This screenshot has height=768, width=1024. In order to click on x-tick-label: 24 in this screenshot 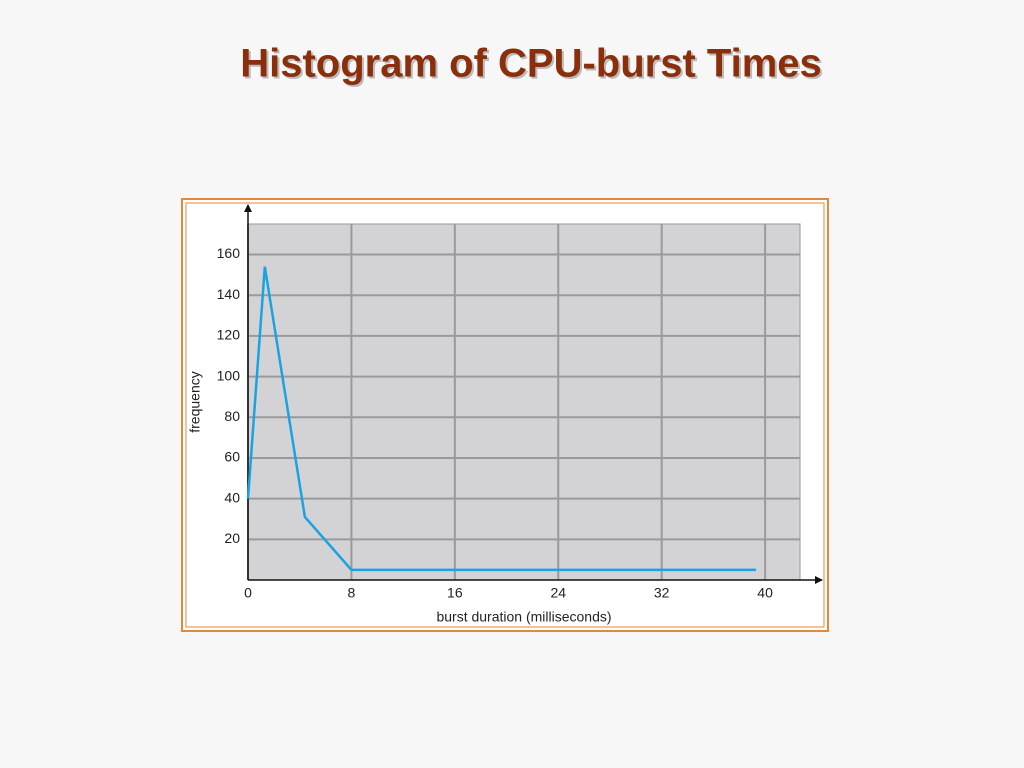, I will do `click(558, 593)`.